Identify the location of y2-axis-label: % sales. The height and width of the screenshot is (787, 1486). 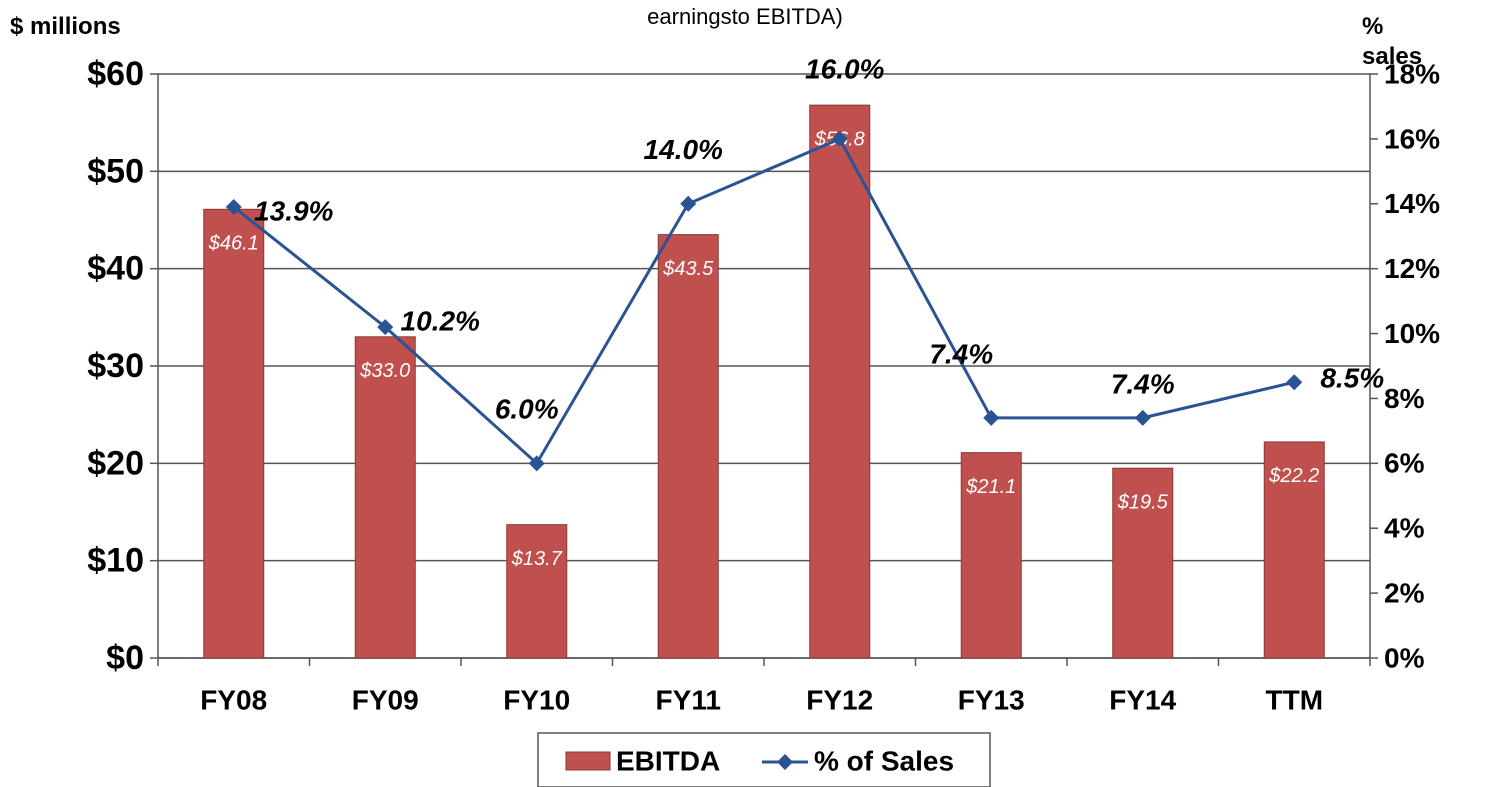
(1392, 41).